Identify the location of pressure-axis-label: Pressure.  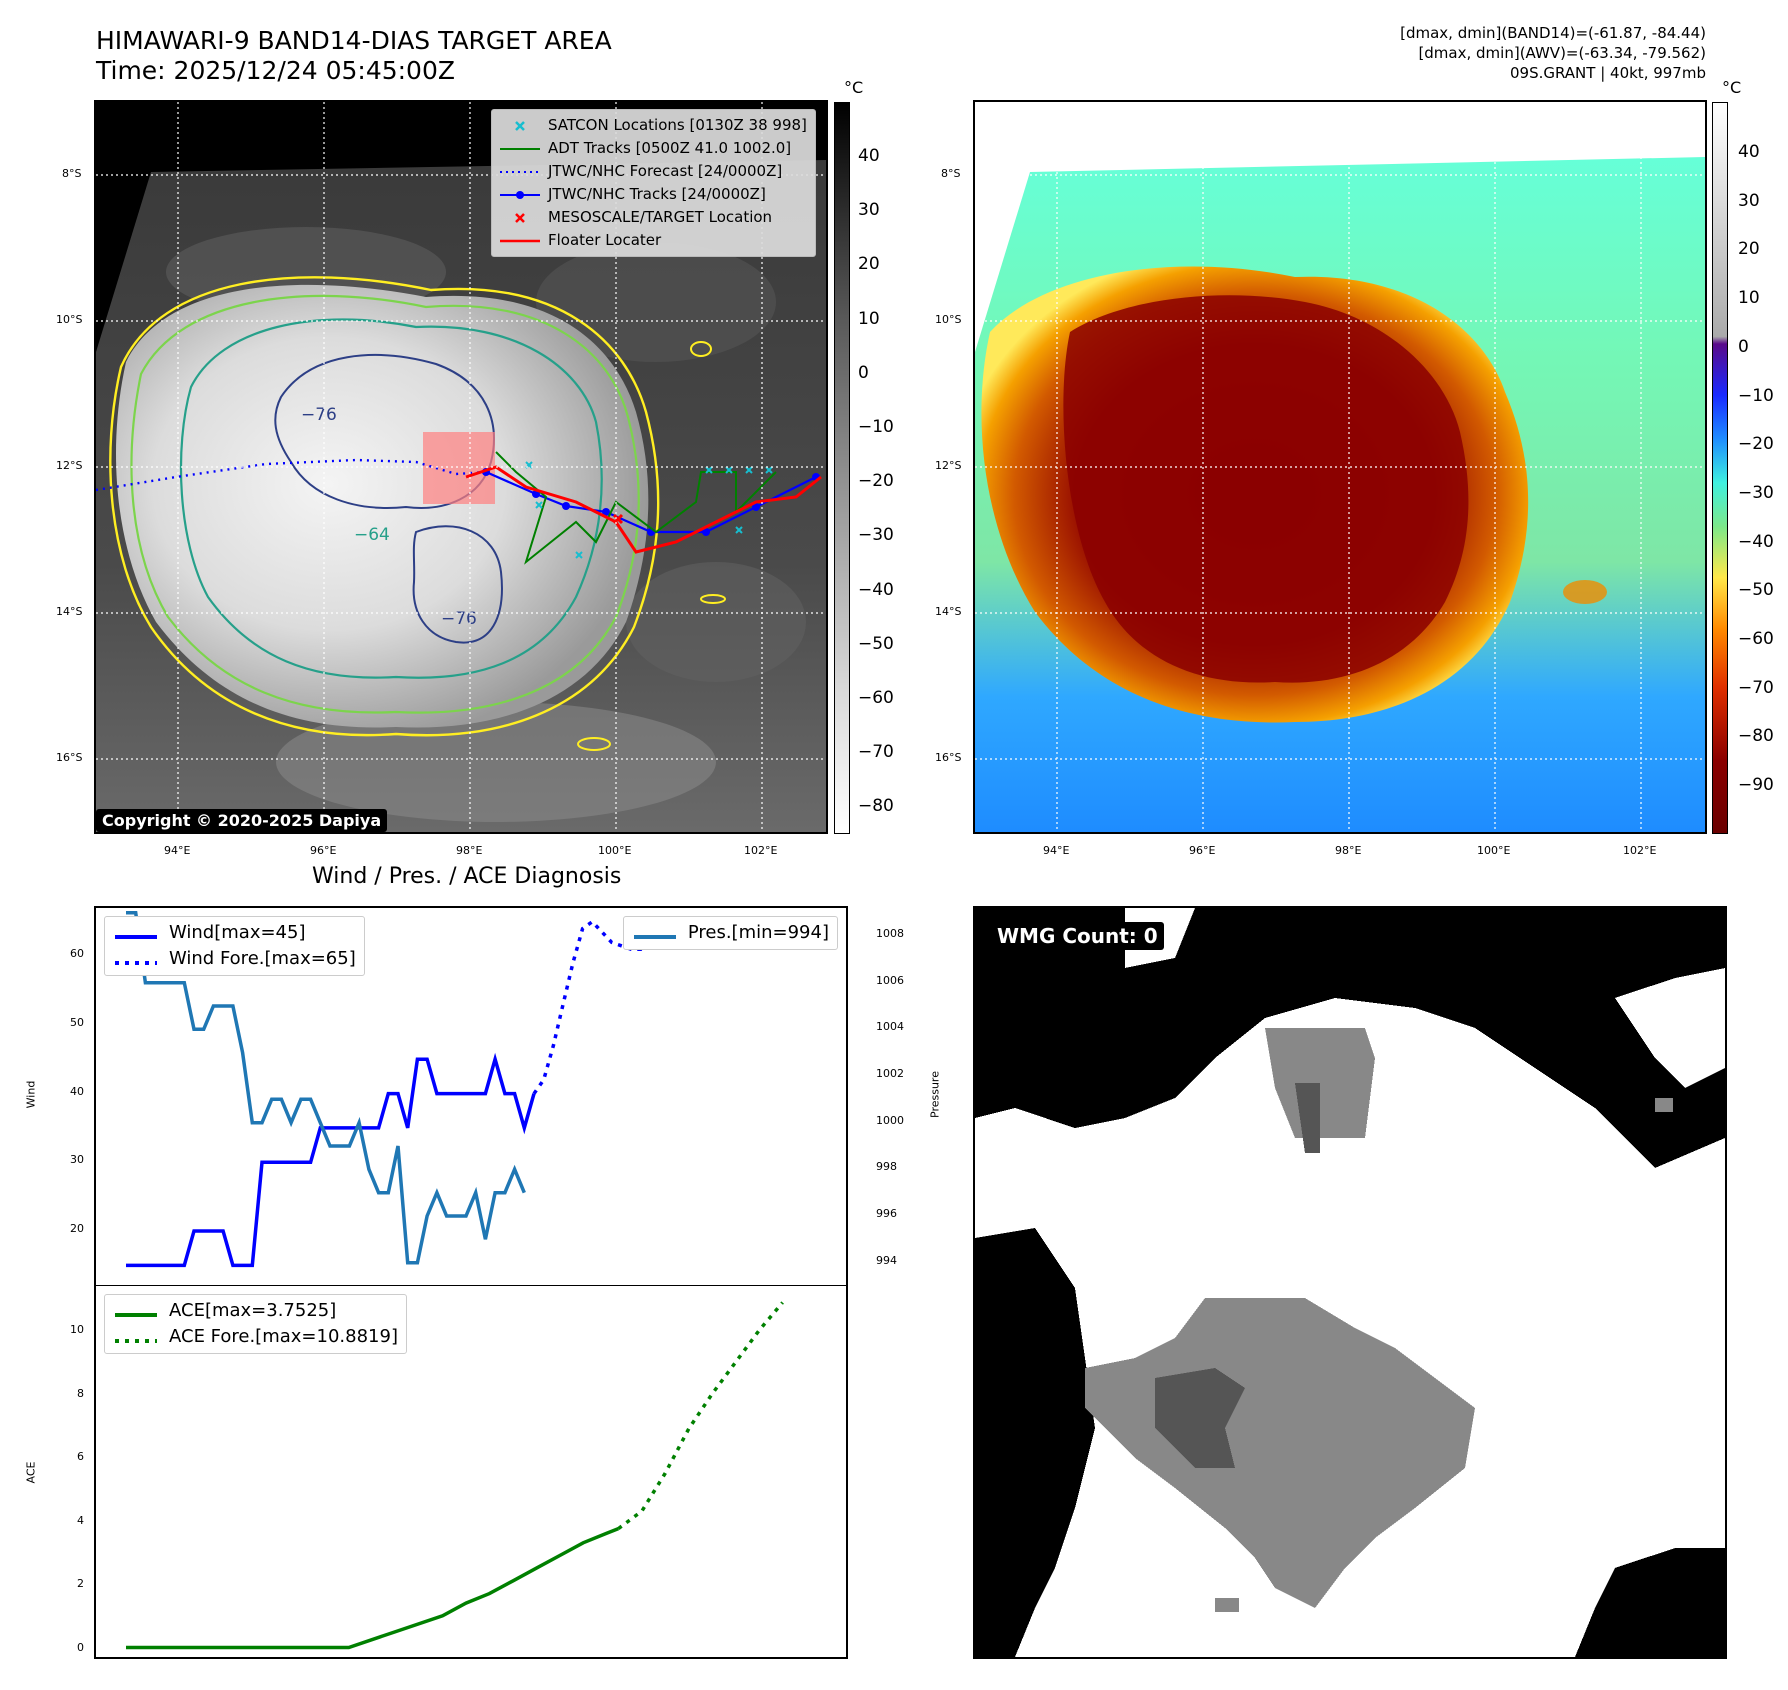
(935, 1094).